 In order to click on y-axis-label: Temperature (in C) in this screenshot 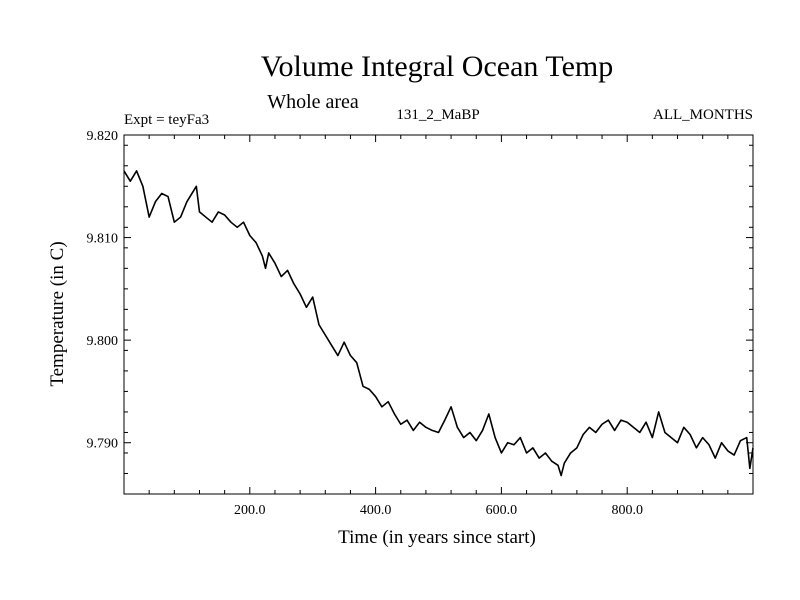, I will do `click(57, 313)`.